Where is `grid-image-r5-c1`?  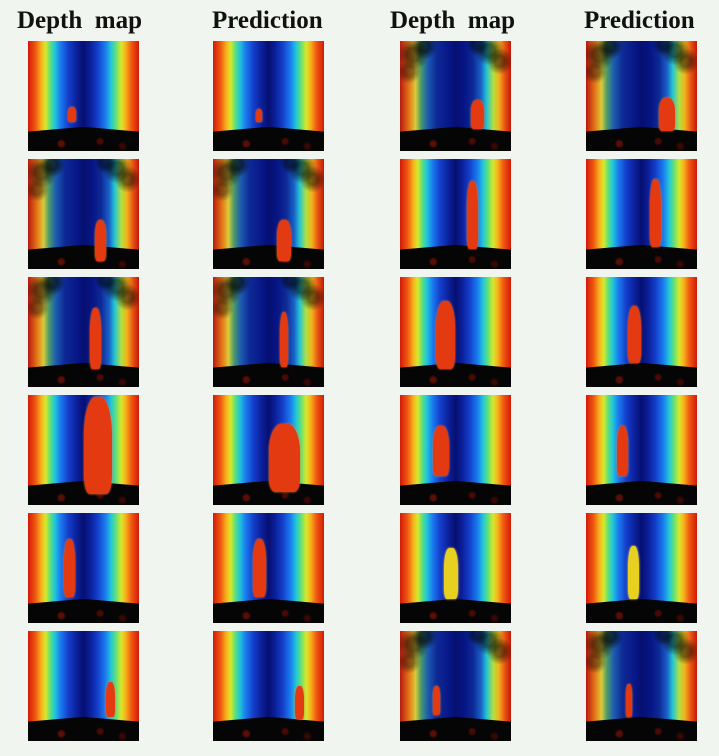
grid-image-r5-c1 is located at coordinates (83, 568).